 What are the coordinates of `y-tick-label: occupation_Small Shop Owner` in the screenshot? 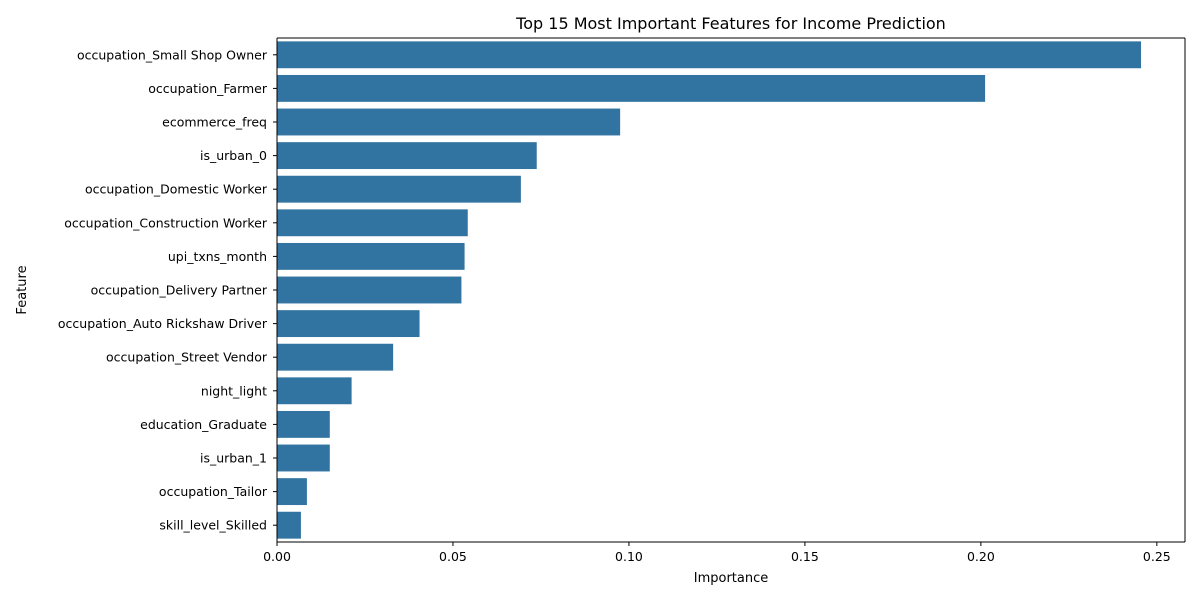 It's located at (172, 54).